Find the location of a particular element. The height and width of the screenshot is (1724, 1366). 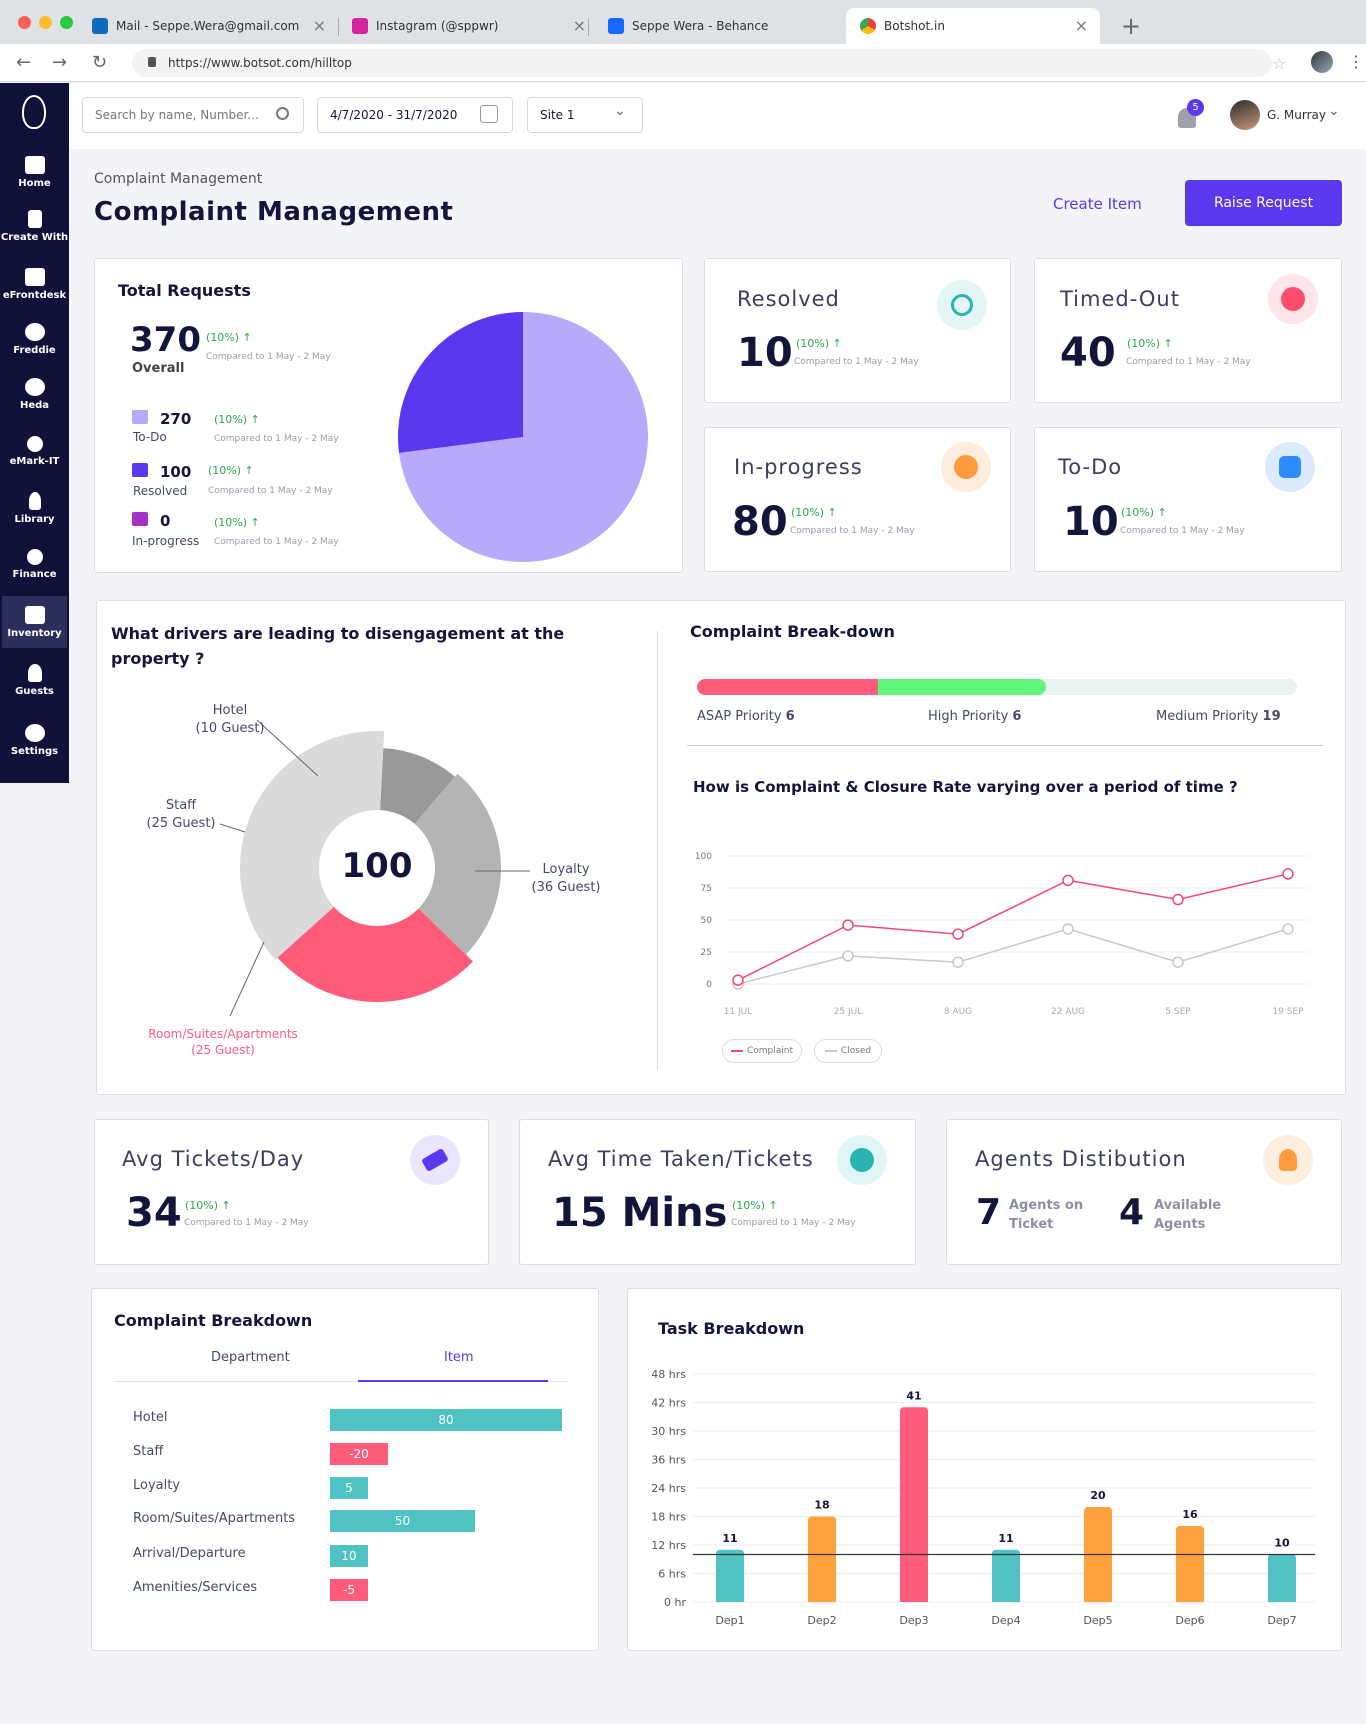

refresh-icon is located at coordinates (966, 467).